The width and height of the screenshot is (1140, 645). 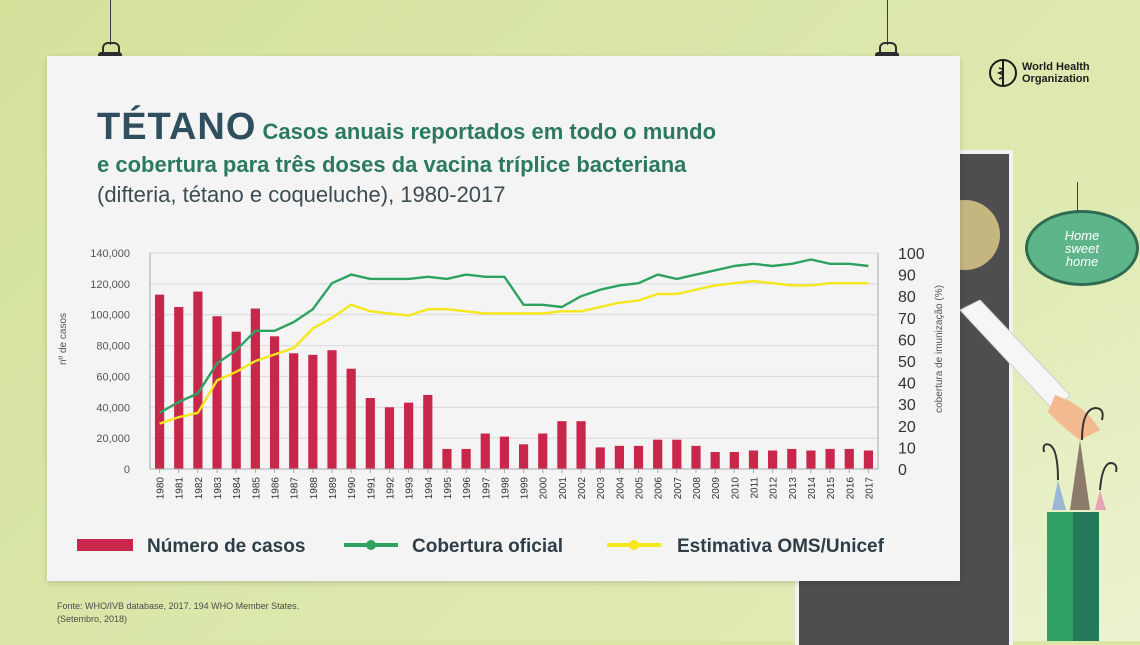 I want to click on x-tick-label: 2012, so click(x=774, y=488).